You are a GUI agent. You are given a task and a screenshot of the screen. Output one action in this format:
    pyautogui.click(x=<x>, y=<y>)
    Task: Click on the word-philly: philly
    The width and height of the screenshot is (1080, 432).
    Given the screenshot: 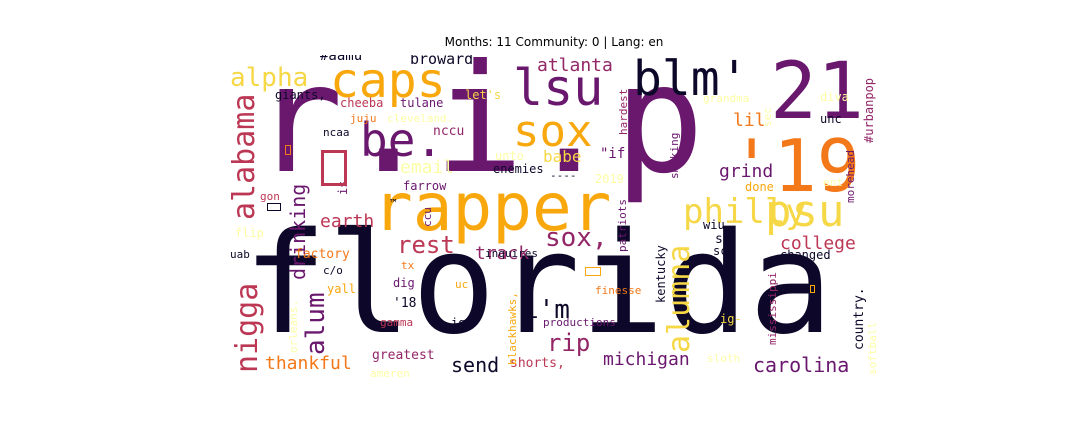 What is the action you would take?
    pyautogui.click(x=744, y=212)
    